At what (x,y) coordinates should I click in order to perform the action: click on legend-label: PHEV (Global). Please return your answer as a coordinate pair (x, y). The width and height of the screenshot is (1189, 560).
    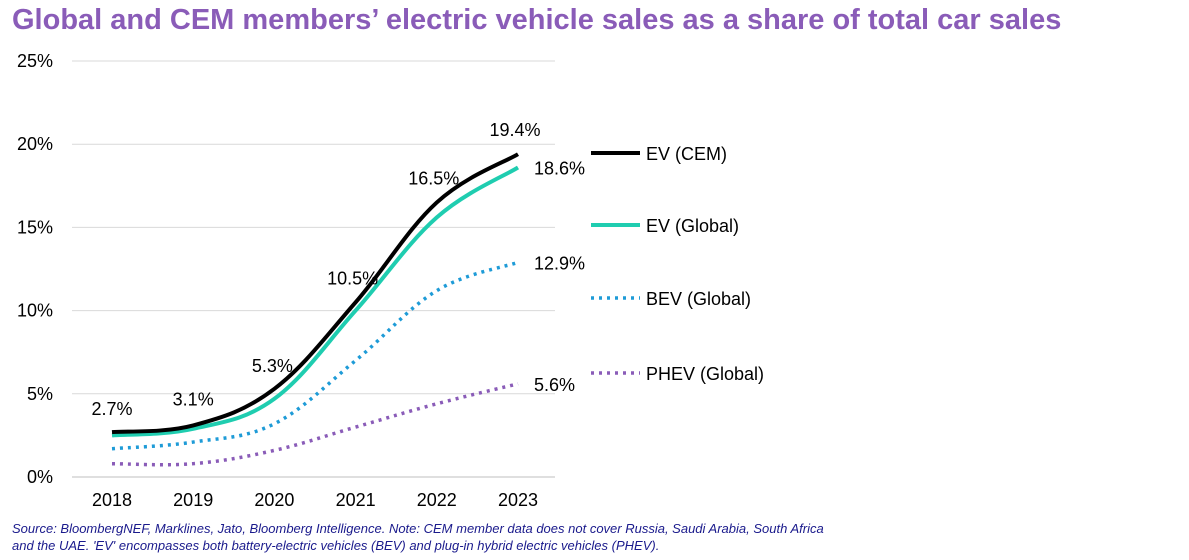
    Looking at the image, I should click on (705, 374).